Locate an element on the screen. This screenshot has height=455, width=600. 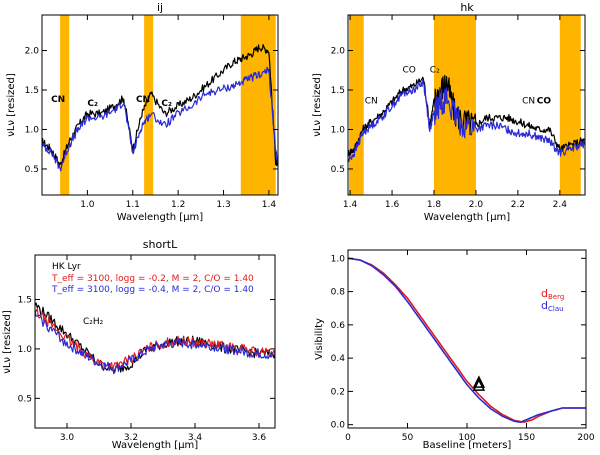
y-tick-label: 0.0 is located at coordinates (338, 426).